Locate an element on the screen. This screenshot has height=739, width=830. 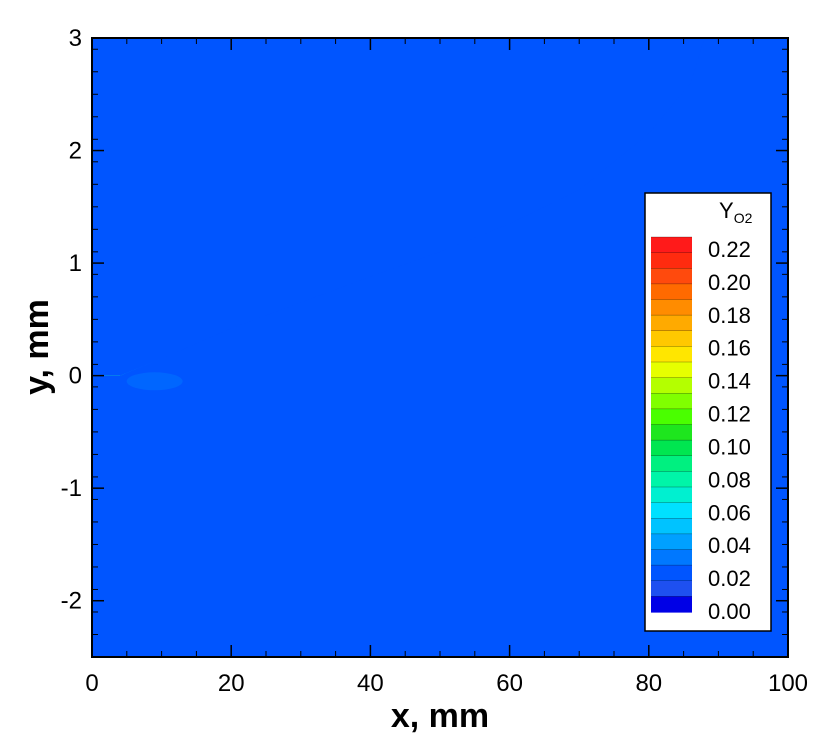
legend-label: 0.08 is located at coordinates (729, 479).